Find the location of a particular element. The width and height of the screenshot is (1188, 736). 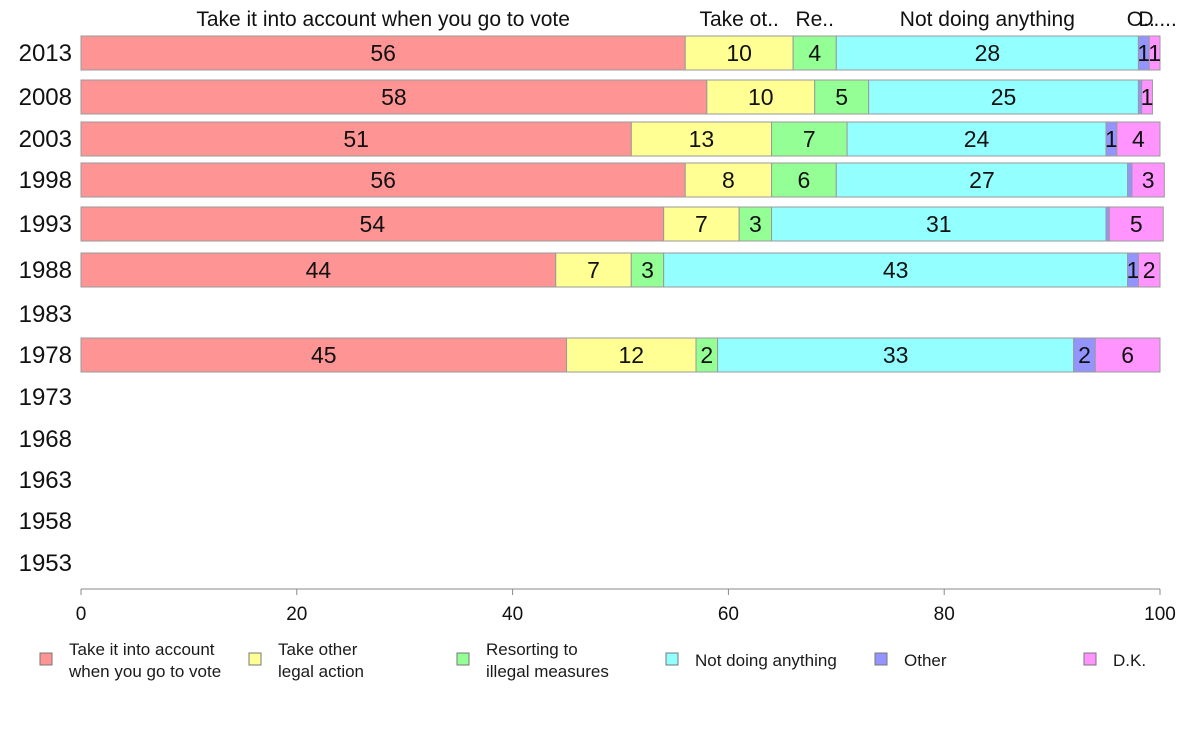

data-label: 25 is located at coordinates (1004, 97).